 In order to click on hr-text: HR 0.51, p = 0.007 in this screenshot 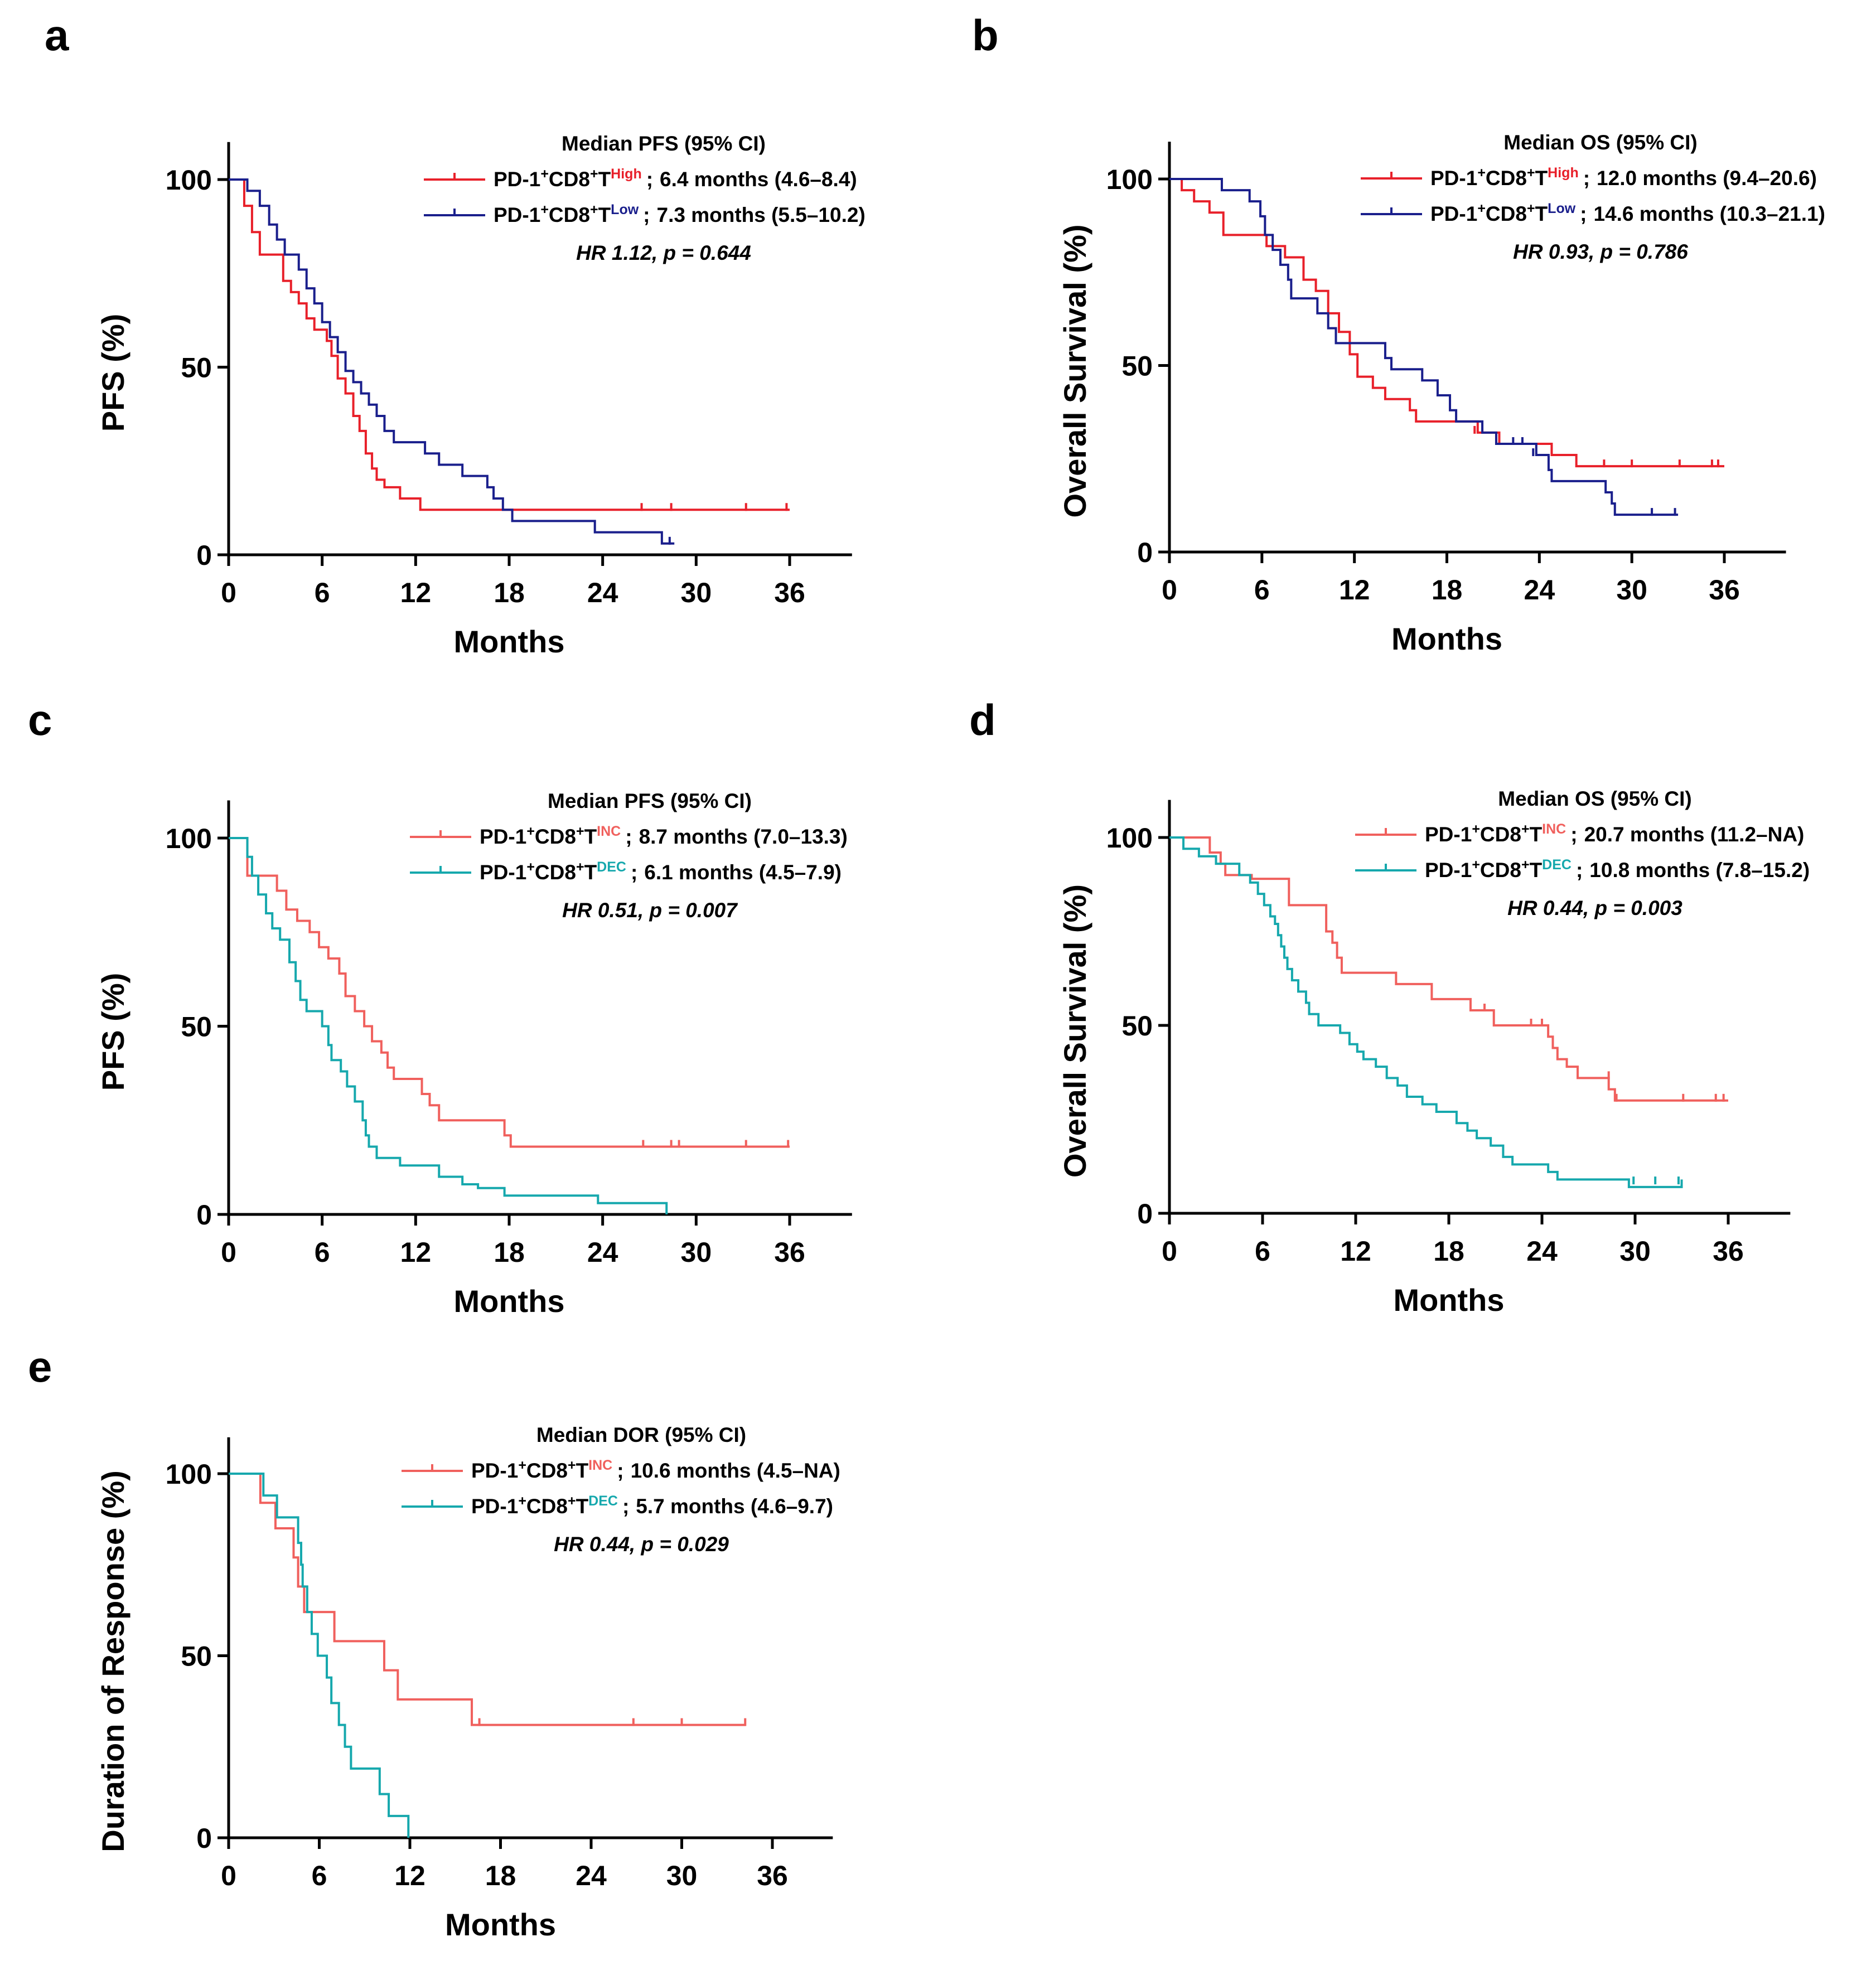, I will do `click(650, 910)`.